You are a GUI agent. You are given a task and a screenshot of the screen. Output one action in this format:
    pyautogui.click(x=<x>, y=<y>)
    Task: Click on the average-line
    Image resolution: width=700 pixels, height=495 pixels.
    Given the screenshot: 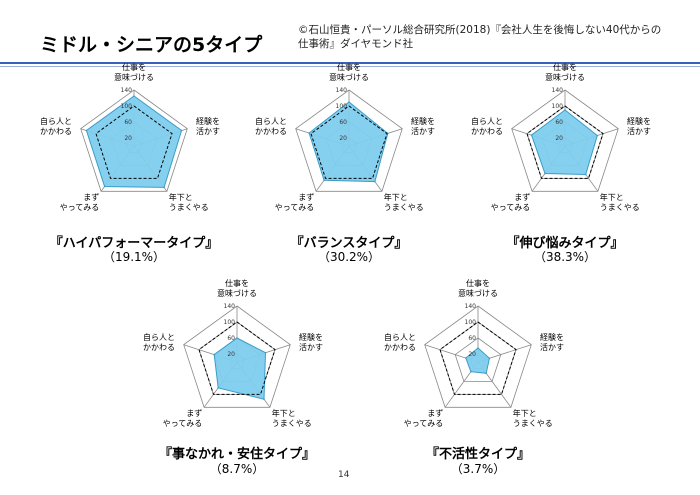 What is the action you would take?
    pyautogui.click(x=237, y=358)
    